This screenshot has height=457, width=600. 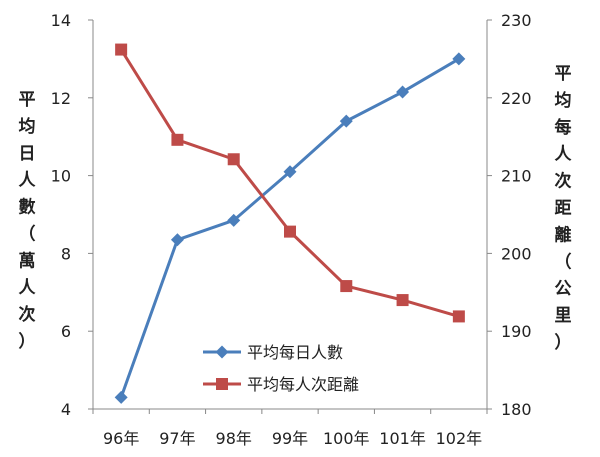 What do you see at coordinates (563, 316) in the screenshot?
I see `axis-title-char: 里` at bounding box center [563, 316].